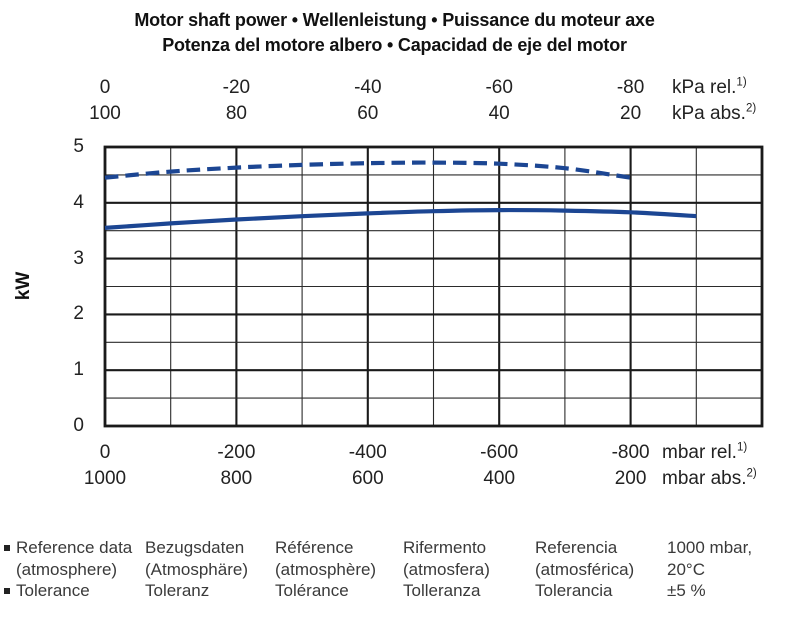 The height and width of the screenshot is (623, 789). I want to click on footer-rule-top, so click(394, 519).